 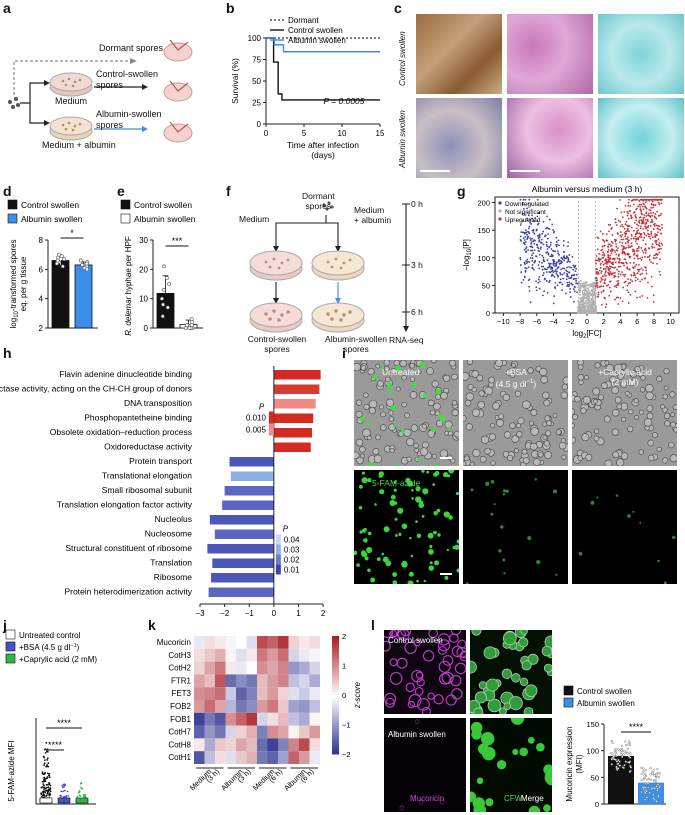 I want to click on y-tick-label: 6, so click(x=41, y=269).